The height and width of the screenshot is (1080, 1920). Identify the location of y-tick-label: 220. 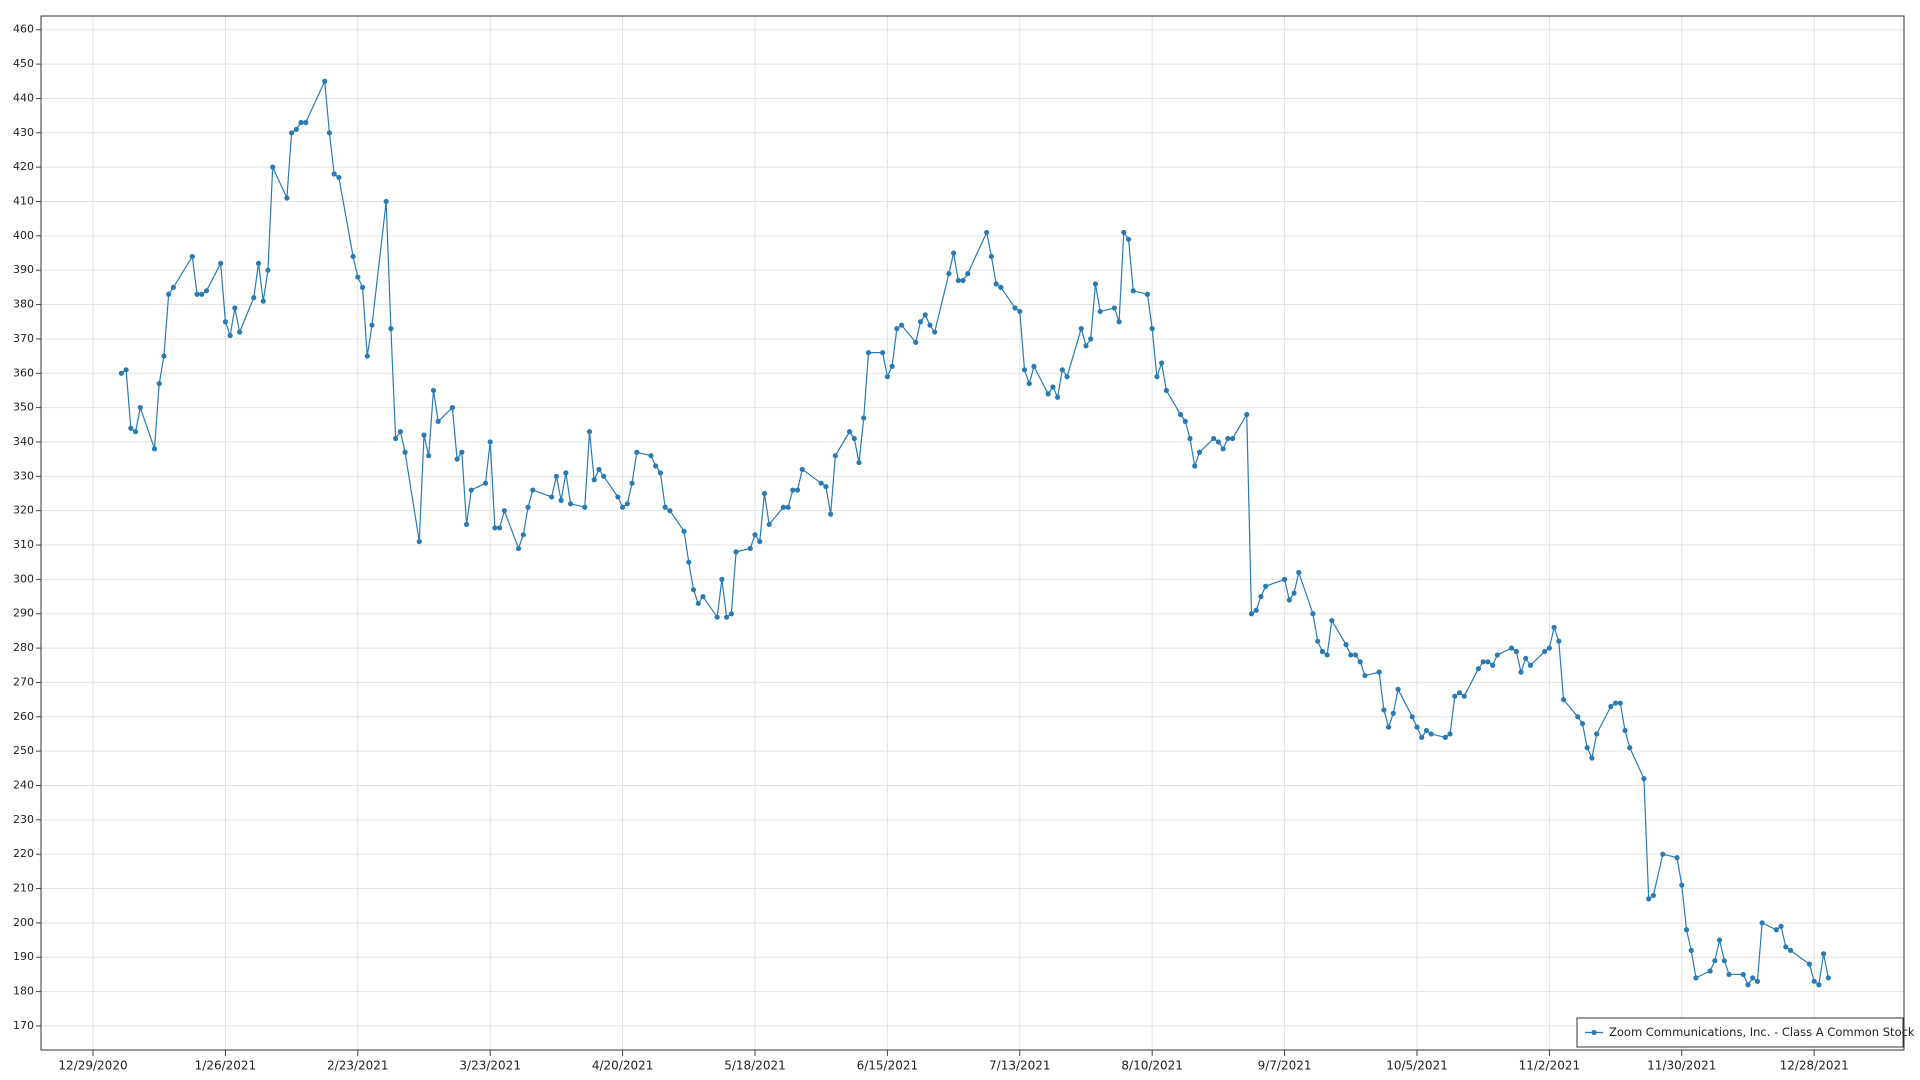
(23, 853).